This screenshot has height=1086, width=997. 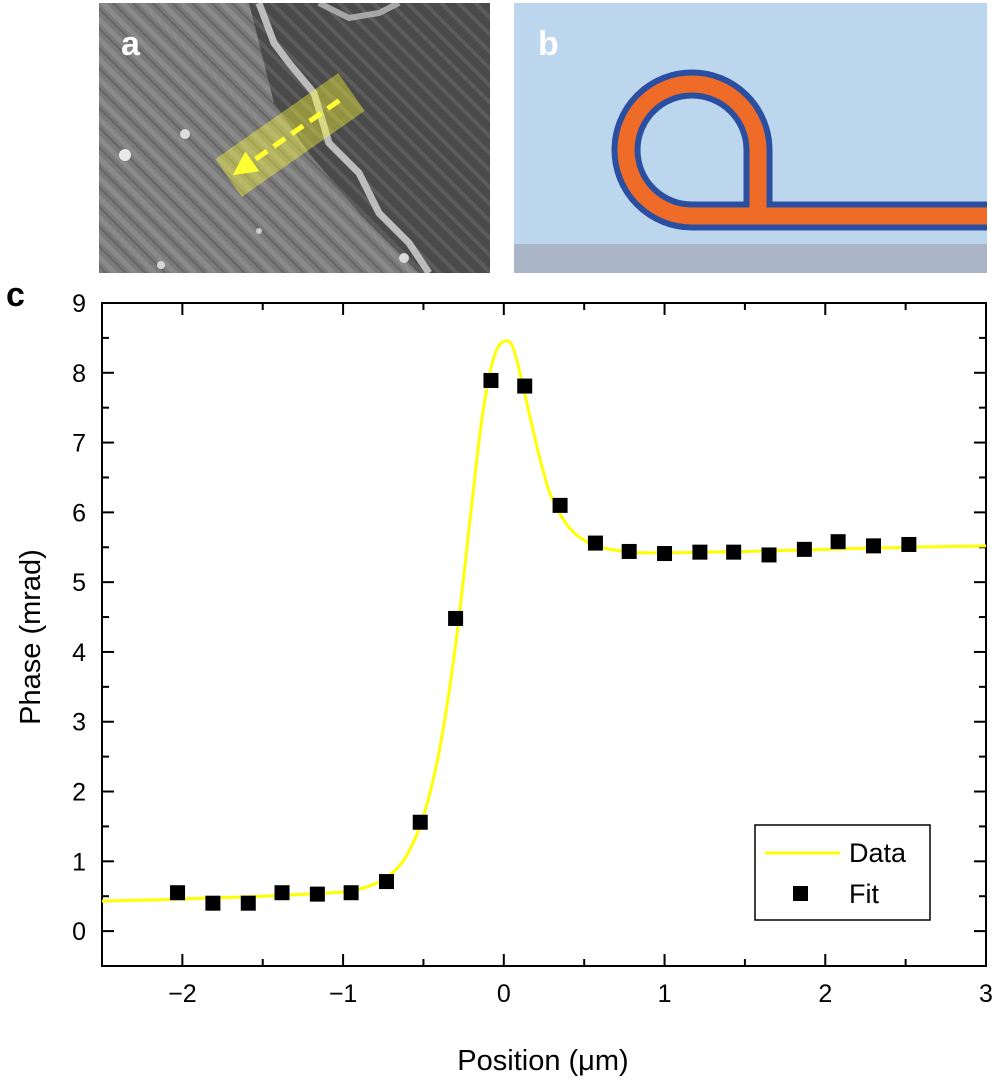 I want to click on microscope-image: a, so click(x=294, y=138).